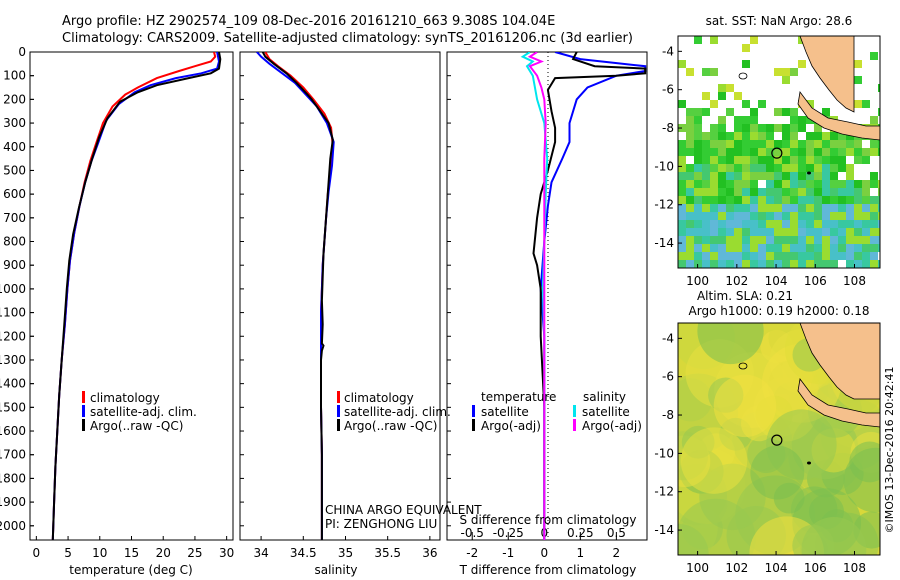 Image resolution: width=900 pixels, height=580 pixels. Describe the element at coordinates (854, 281) in the screenshot. I see `lon-tick-label: 108` at that location.